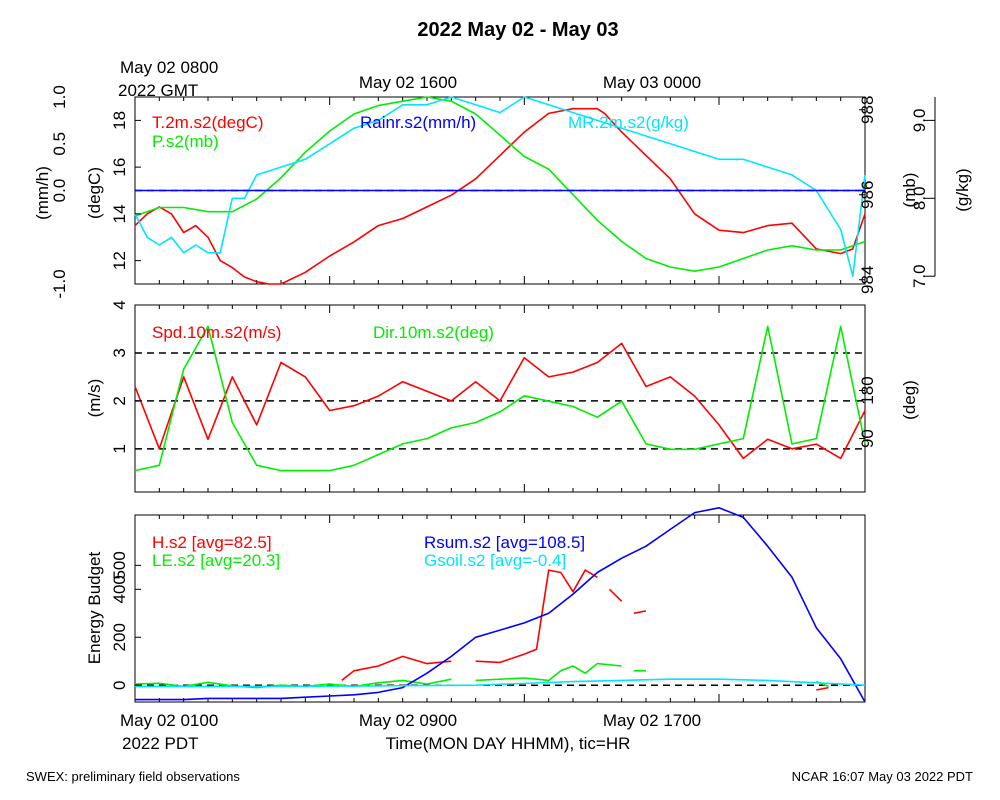 This screenshot has width=1000, height=800. What do you see at coordinates (962, 189) in the screenshot?
I see `top-outer-right-axis-label: (g/kg)` at bounding box center [962, 189].